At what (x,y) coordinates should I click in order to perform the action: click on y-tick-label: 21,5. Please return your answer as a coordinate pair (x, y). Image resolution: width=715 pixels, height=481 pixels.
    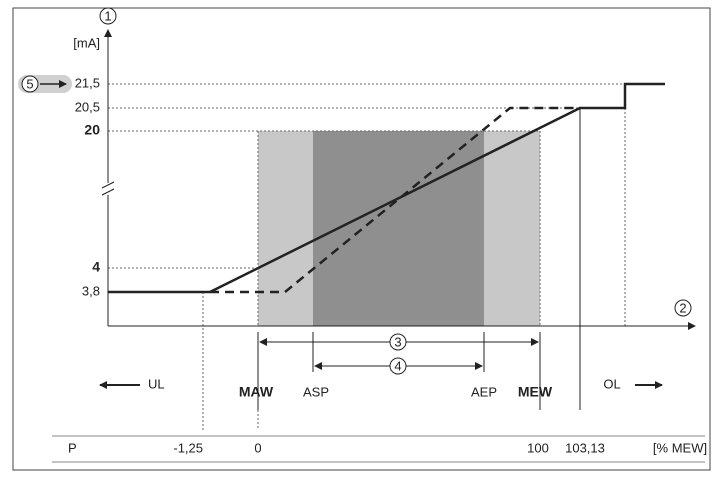
    Looking at the image, I should click on (87, 82).